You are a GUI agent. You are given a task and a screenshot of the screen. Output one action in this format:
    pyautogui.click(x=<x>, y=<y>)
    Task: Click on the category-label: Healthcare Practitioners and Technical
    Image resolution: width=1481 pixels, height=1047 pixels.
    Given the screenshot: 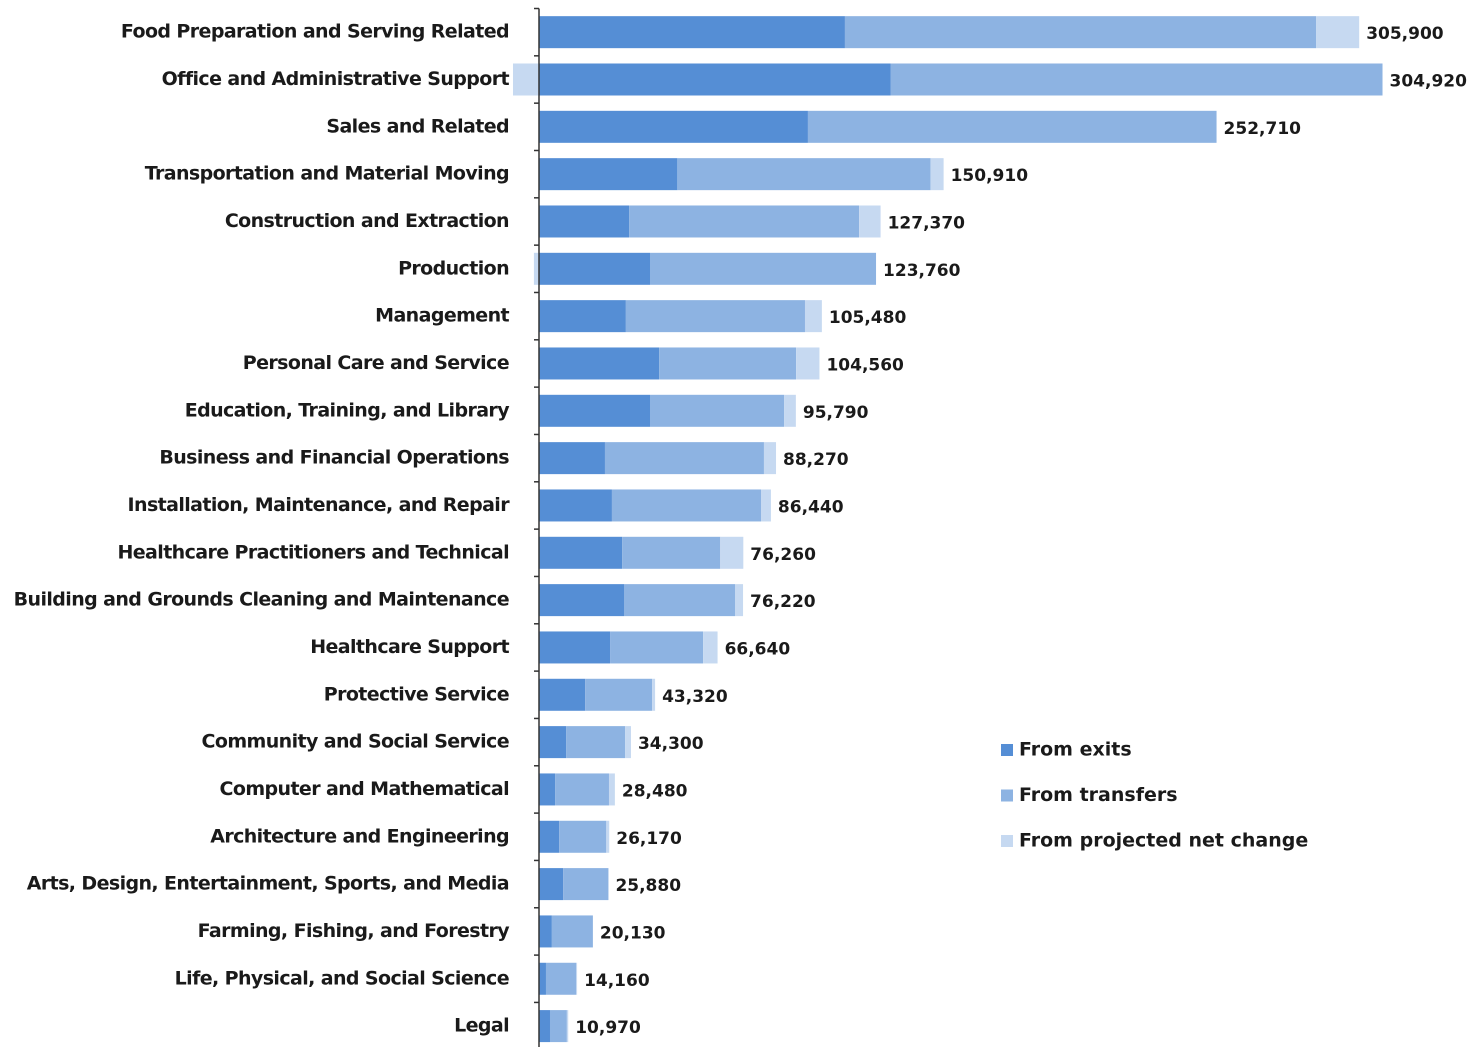 What is the action you would take?
    pyautogui.click(x=313, y=552)
    